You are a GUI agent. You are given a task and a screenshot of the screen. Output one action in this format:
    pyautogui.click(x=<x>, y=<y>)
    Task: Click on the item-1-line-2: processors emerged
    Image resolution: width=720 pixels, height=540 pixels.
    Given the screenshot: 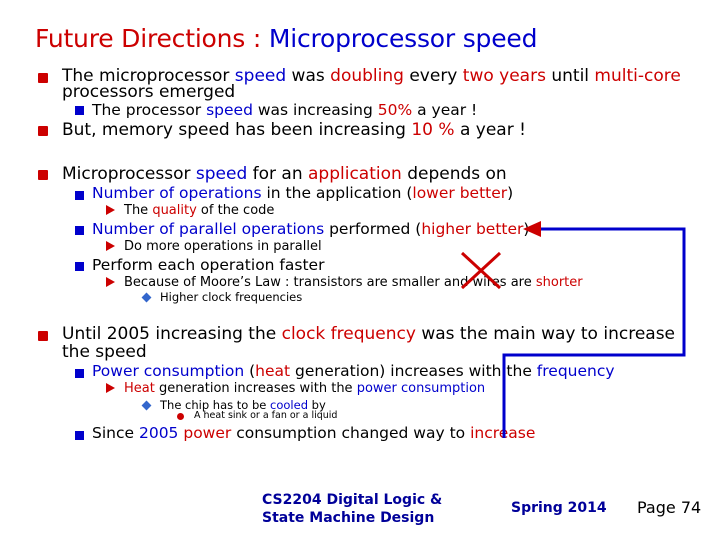 What is the action you would take?
    pyautogui.click(x=149, y=92)
    